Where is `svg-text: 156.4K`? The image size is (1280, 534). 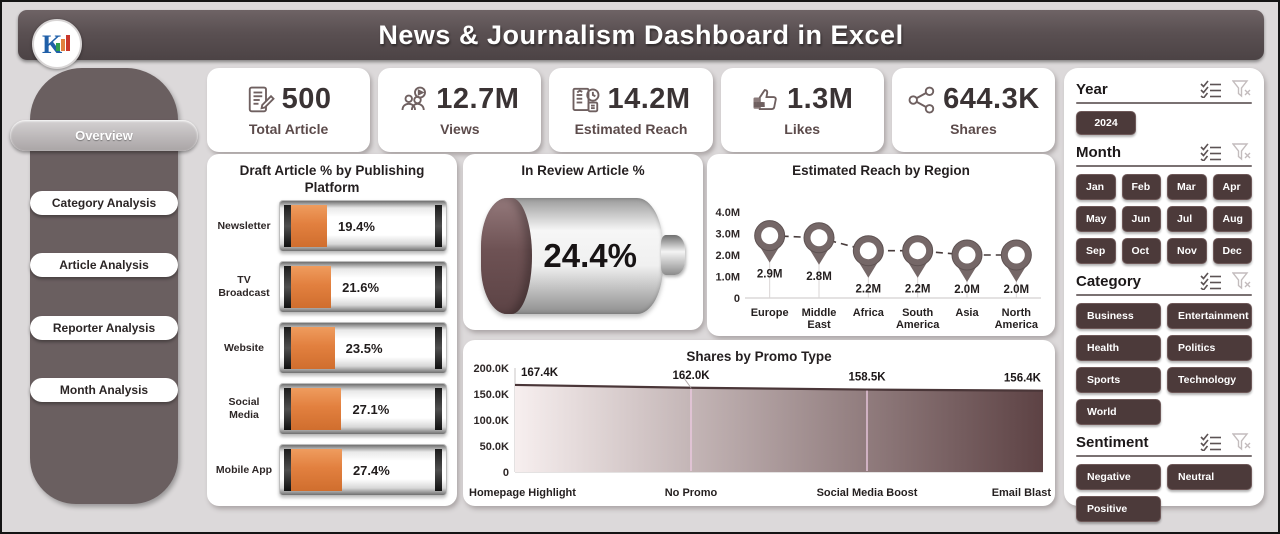 svg-text: 156.4K is located at coordinates (1023, 379).